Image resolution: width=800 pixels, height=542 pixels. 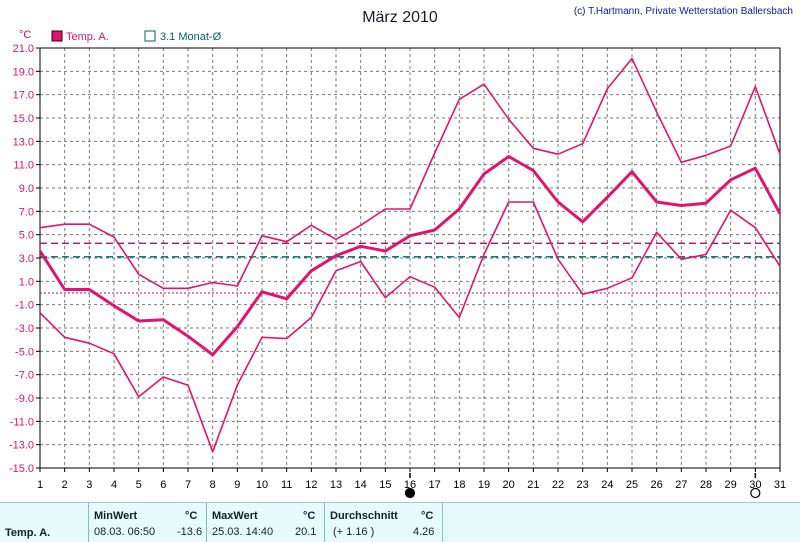 What do you see at coordinates (309, 516) in the screenshot?
I see `max-unit: °C` at bounding box center [309, 516].